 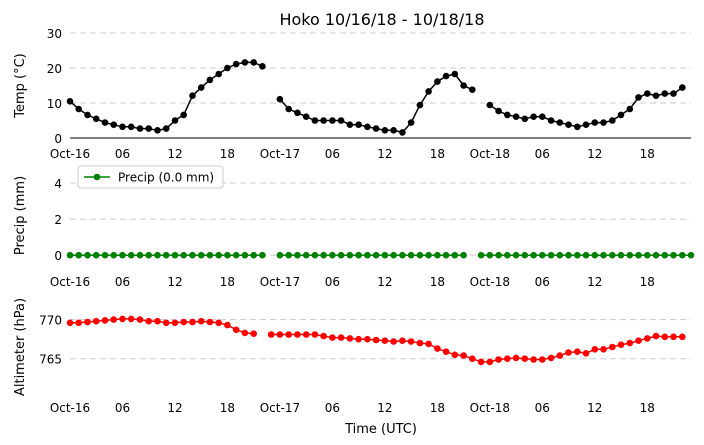 What do you see at coordinates (97, 177) in the screenshot?
I see `legend-marker-swatch` at bounding box center [97, 177].